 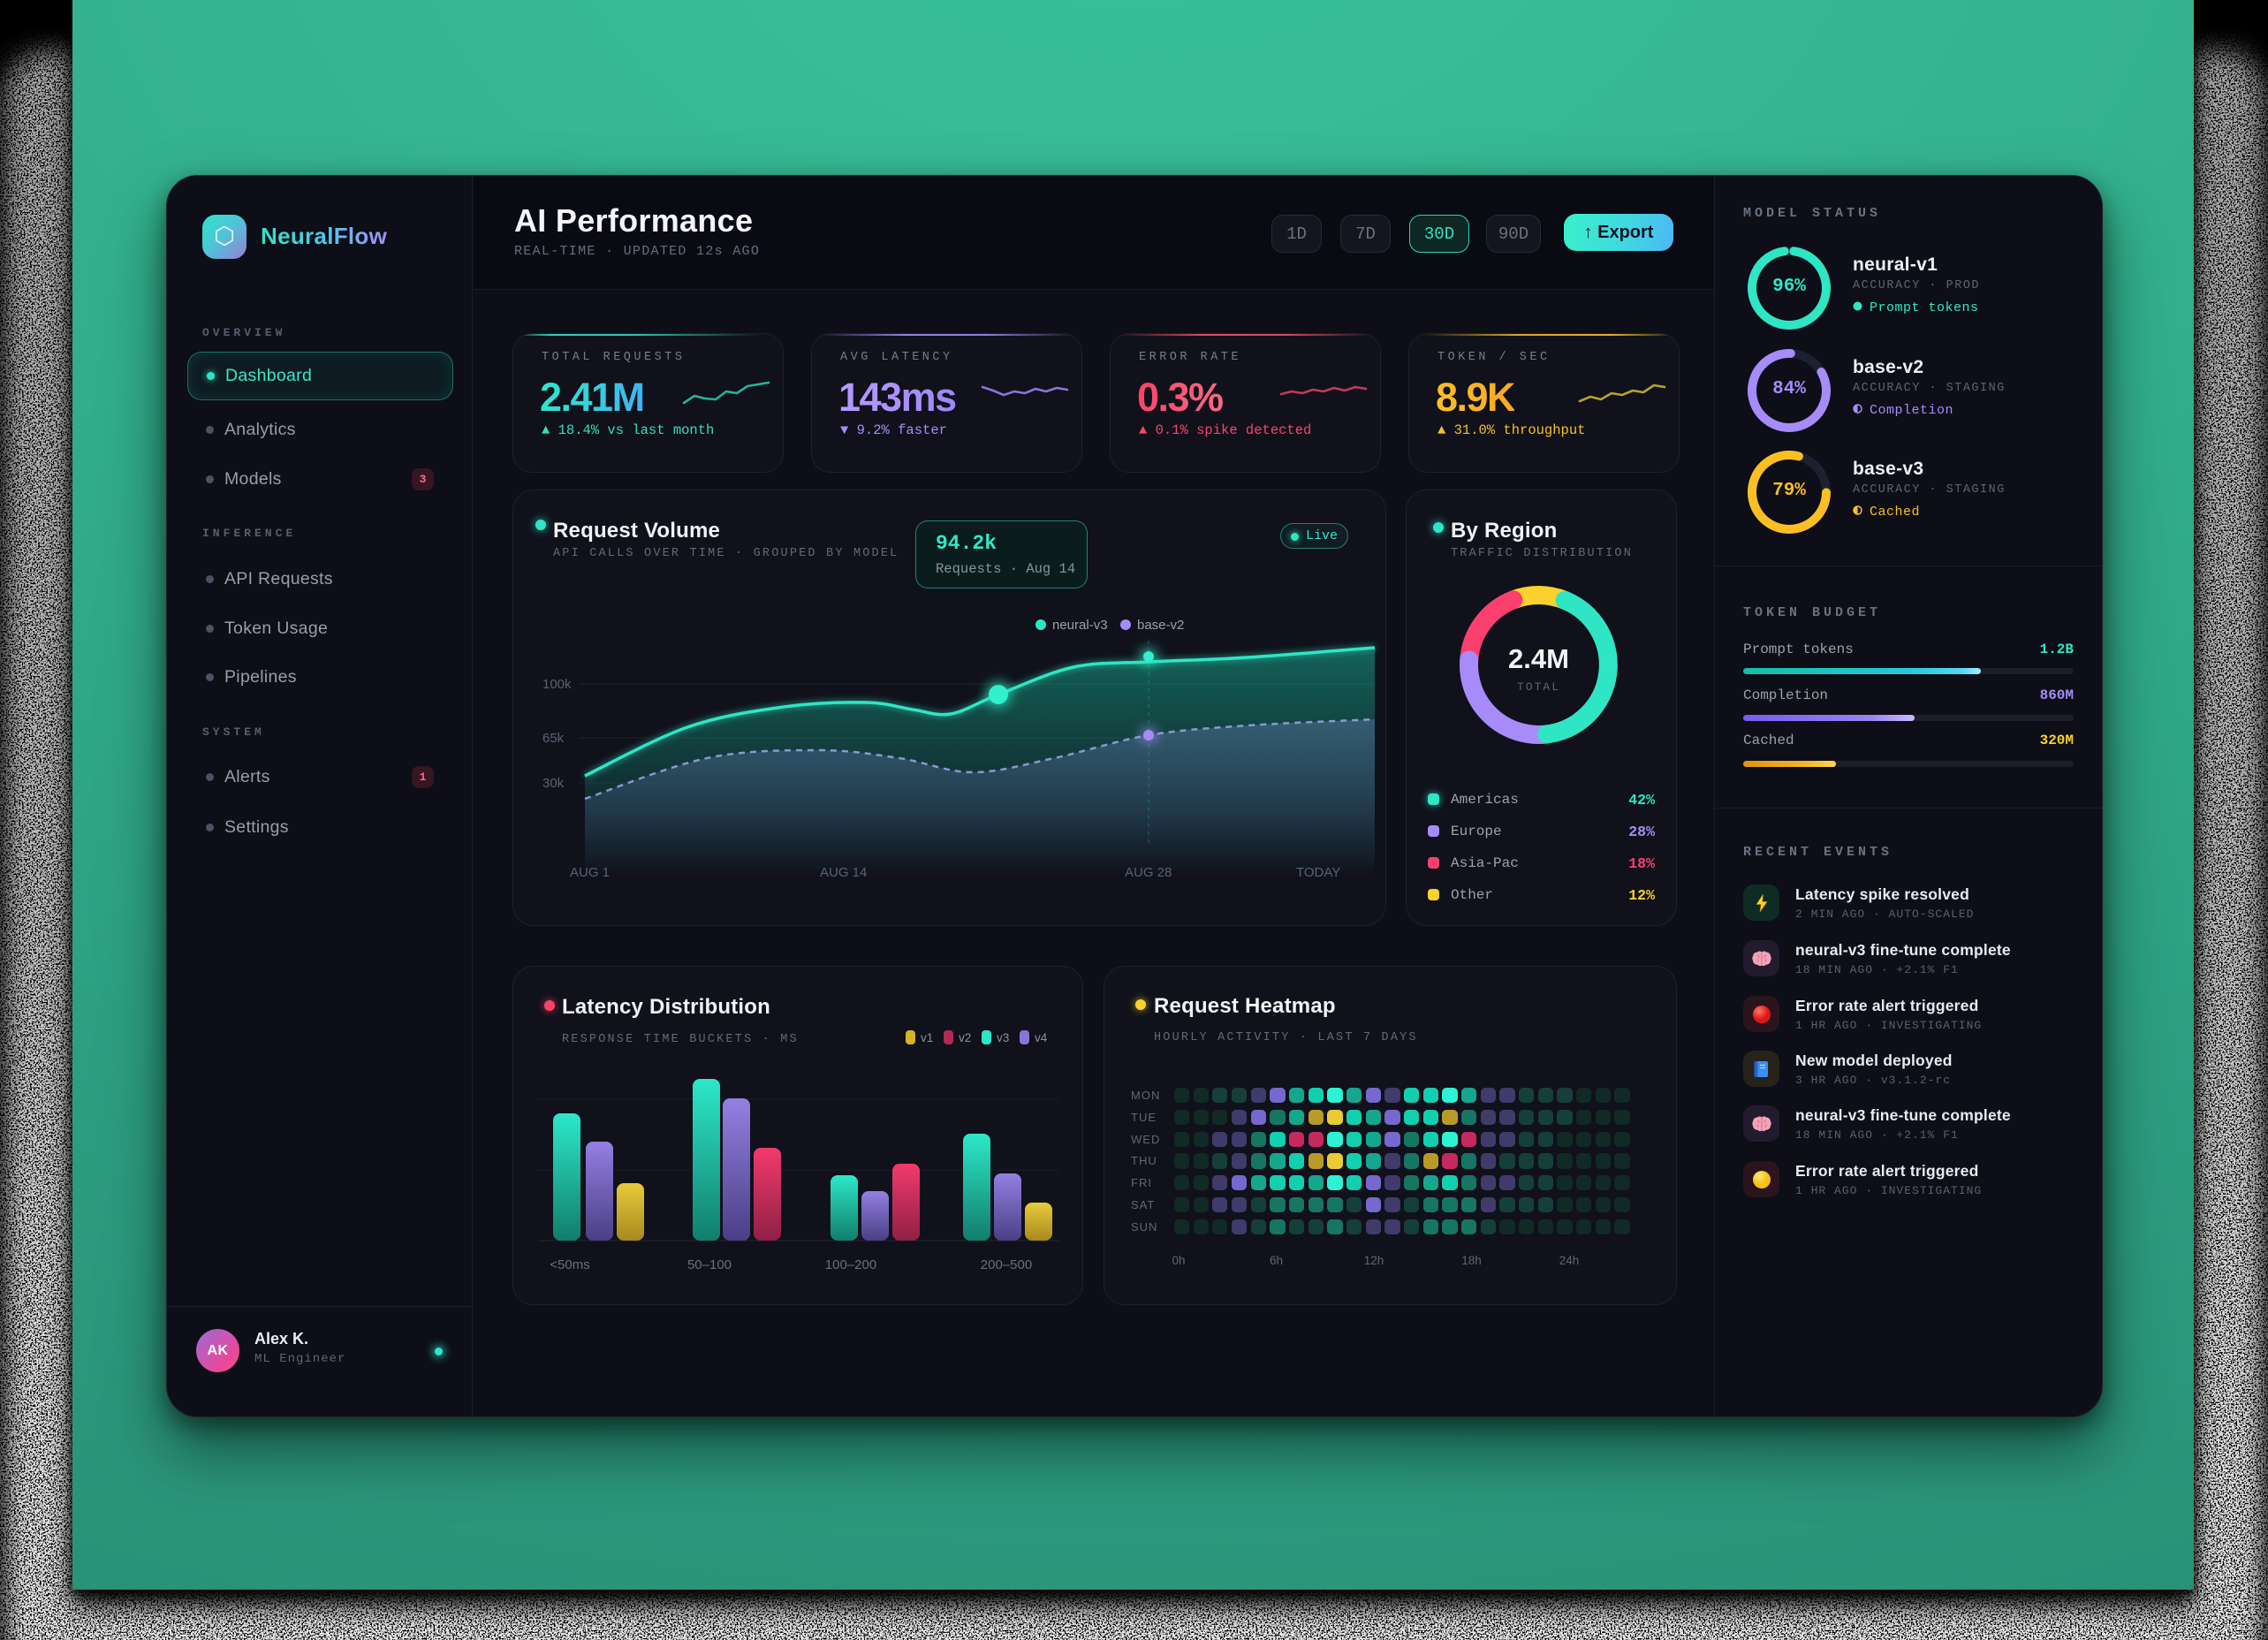 I want to click on svg-text: 100–200, so click(x=850, y=1264).